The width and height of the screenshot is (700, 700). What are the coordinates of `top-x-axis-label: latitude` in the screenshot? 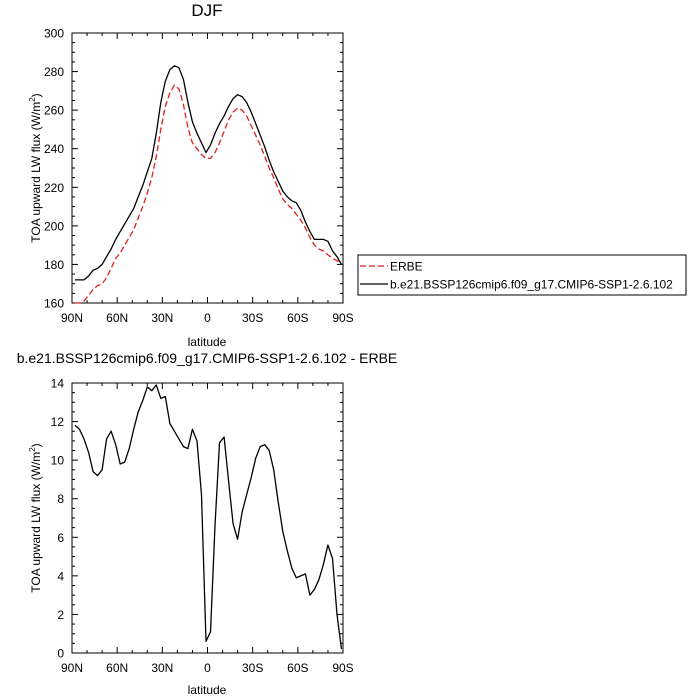 It's located at (207, 342).